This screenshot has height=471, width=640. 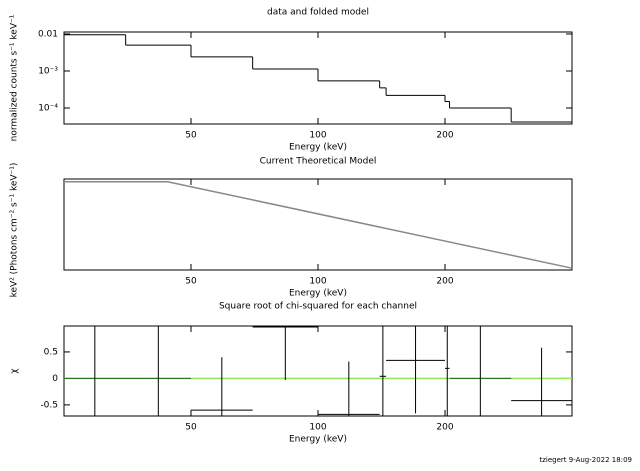 What do you see at coordinates (48, 71) in the screenshot?
I see `y-tick-label: 10⁻³` at bounding box center [48, 71].